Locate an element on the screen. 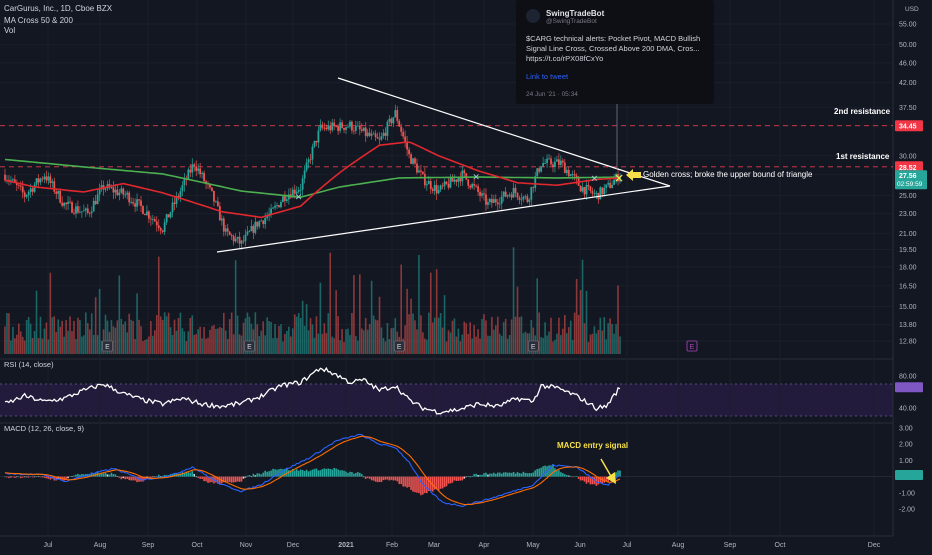  price-tick-label: 13.80 is located at coordinates (908, 325).